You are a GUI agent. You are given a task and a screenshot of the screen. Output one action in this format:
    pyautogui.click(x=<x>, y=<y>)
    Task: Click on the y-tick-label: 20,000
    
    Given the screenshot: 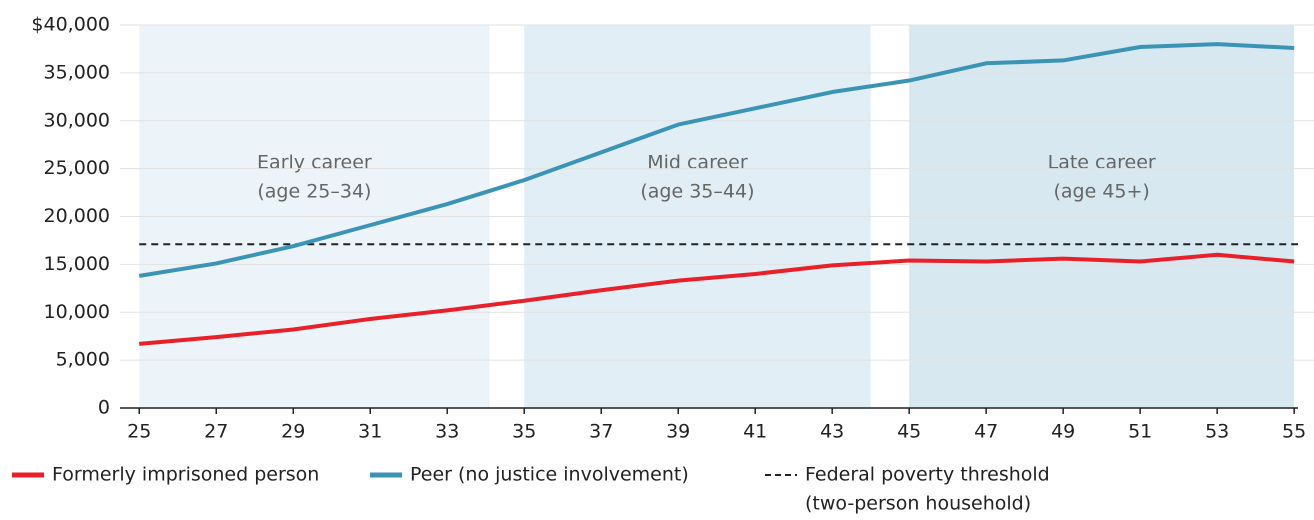 What is the action you would take?
    pyautogui.click(x=77, y=216)
    